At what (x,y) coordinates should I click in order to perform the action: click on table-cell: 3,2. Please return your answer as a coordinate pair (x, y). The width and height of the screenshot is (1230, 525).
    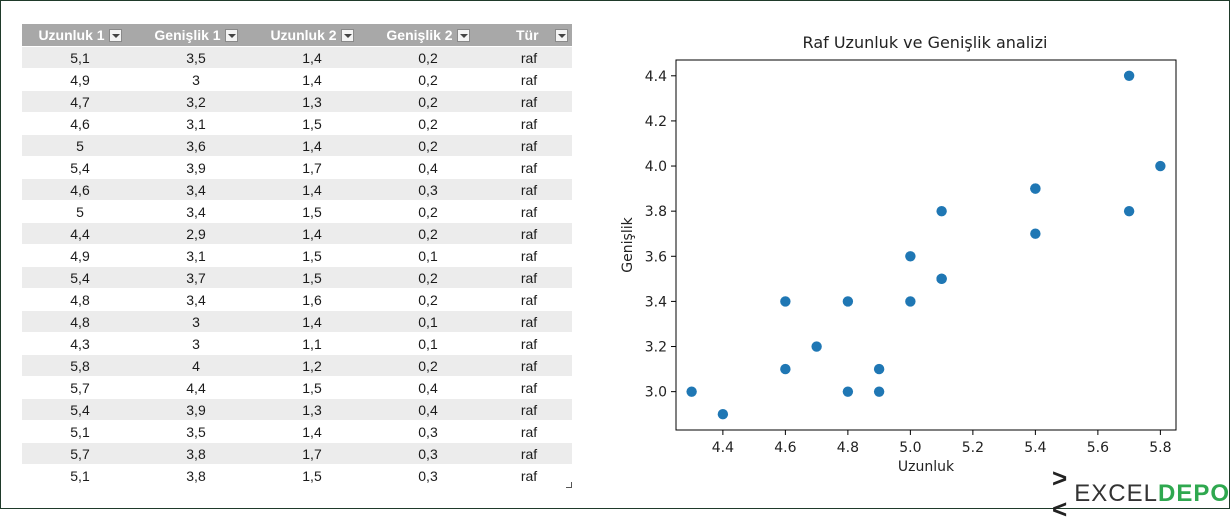
    Looking at the image, I should click on (196, 101).